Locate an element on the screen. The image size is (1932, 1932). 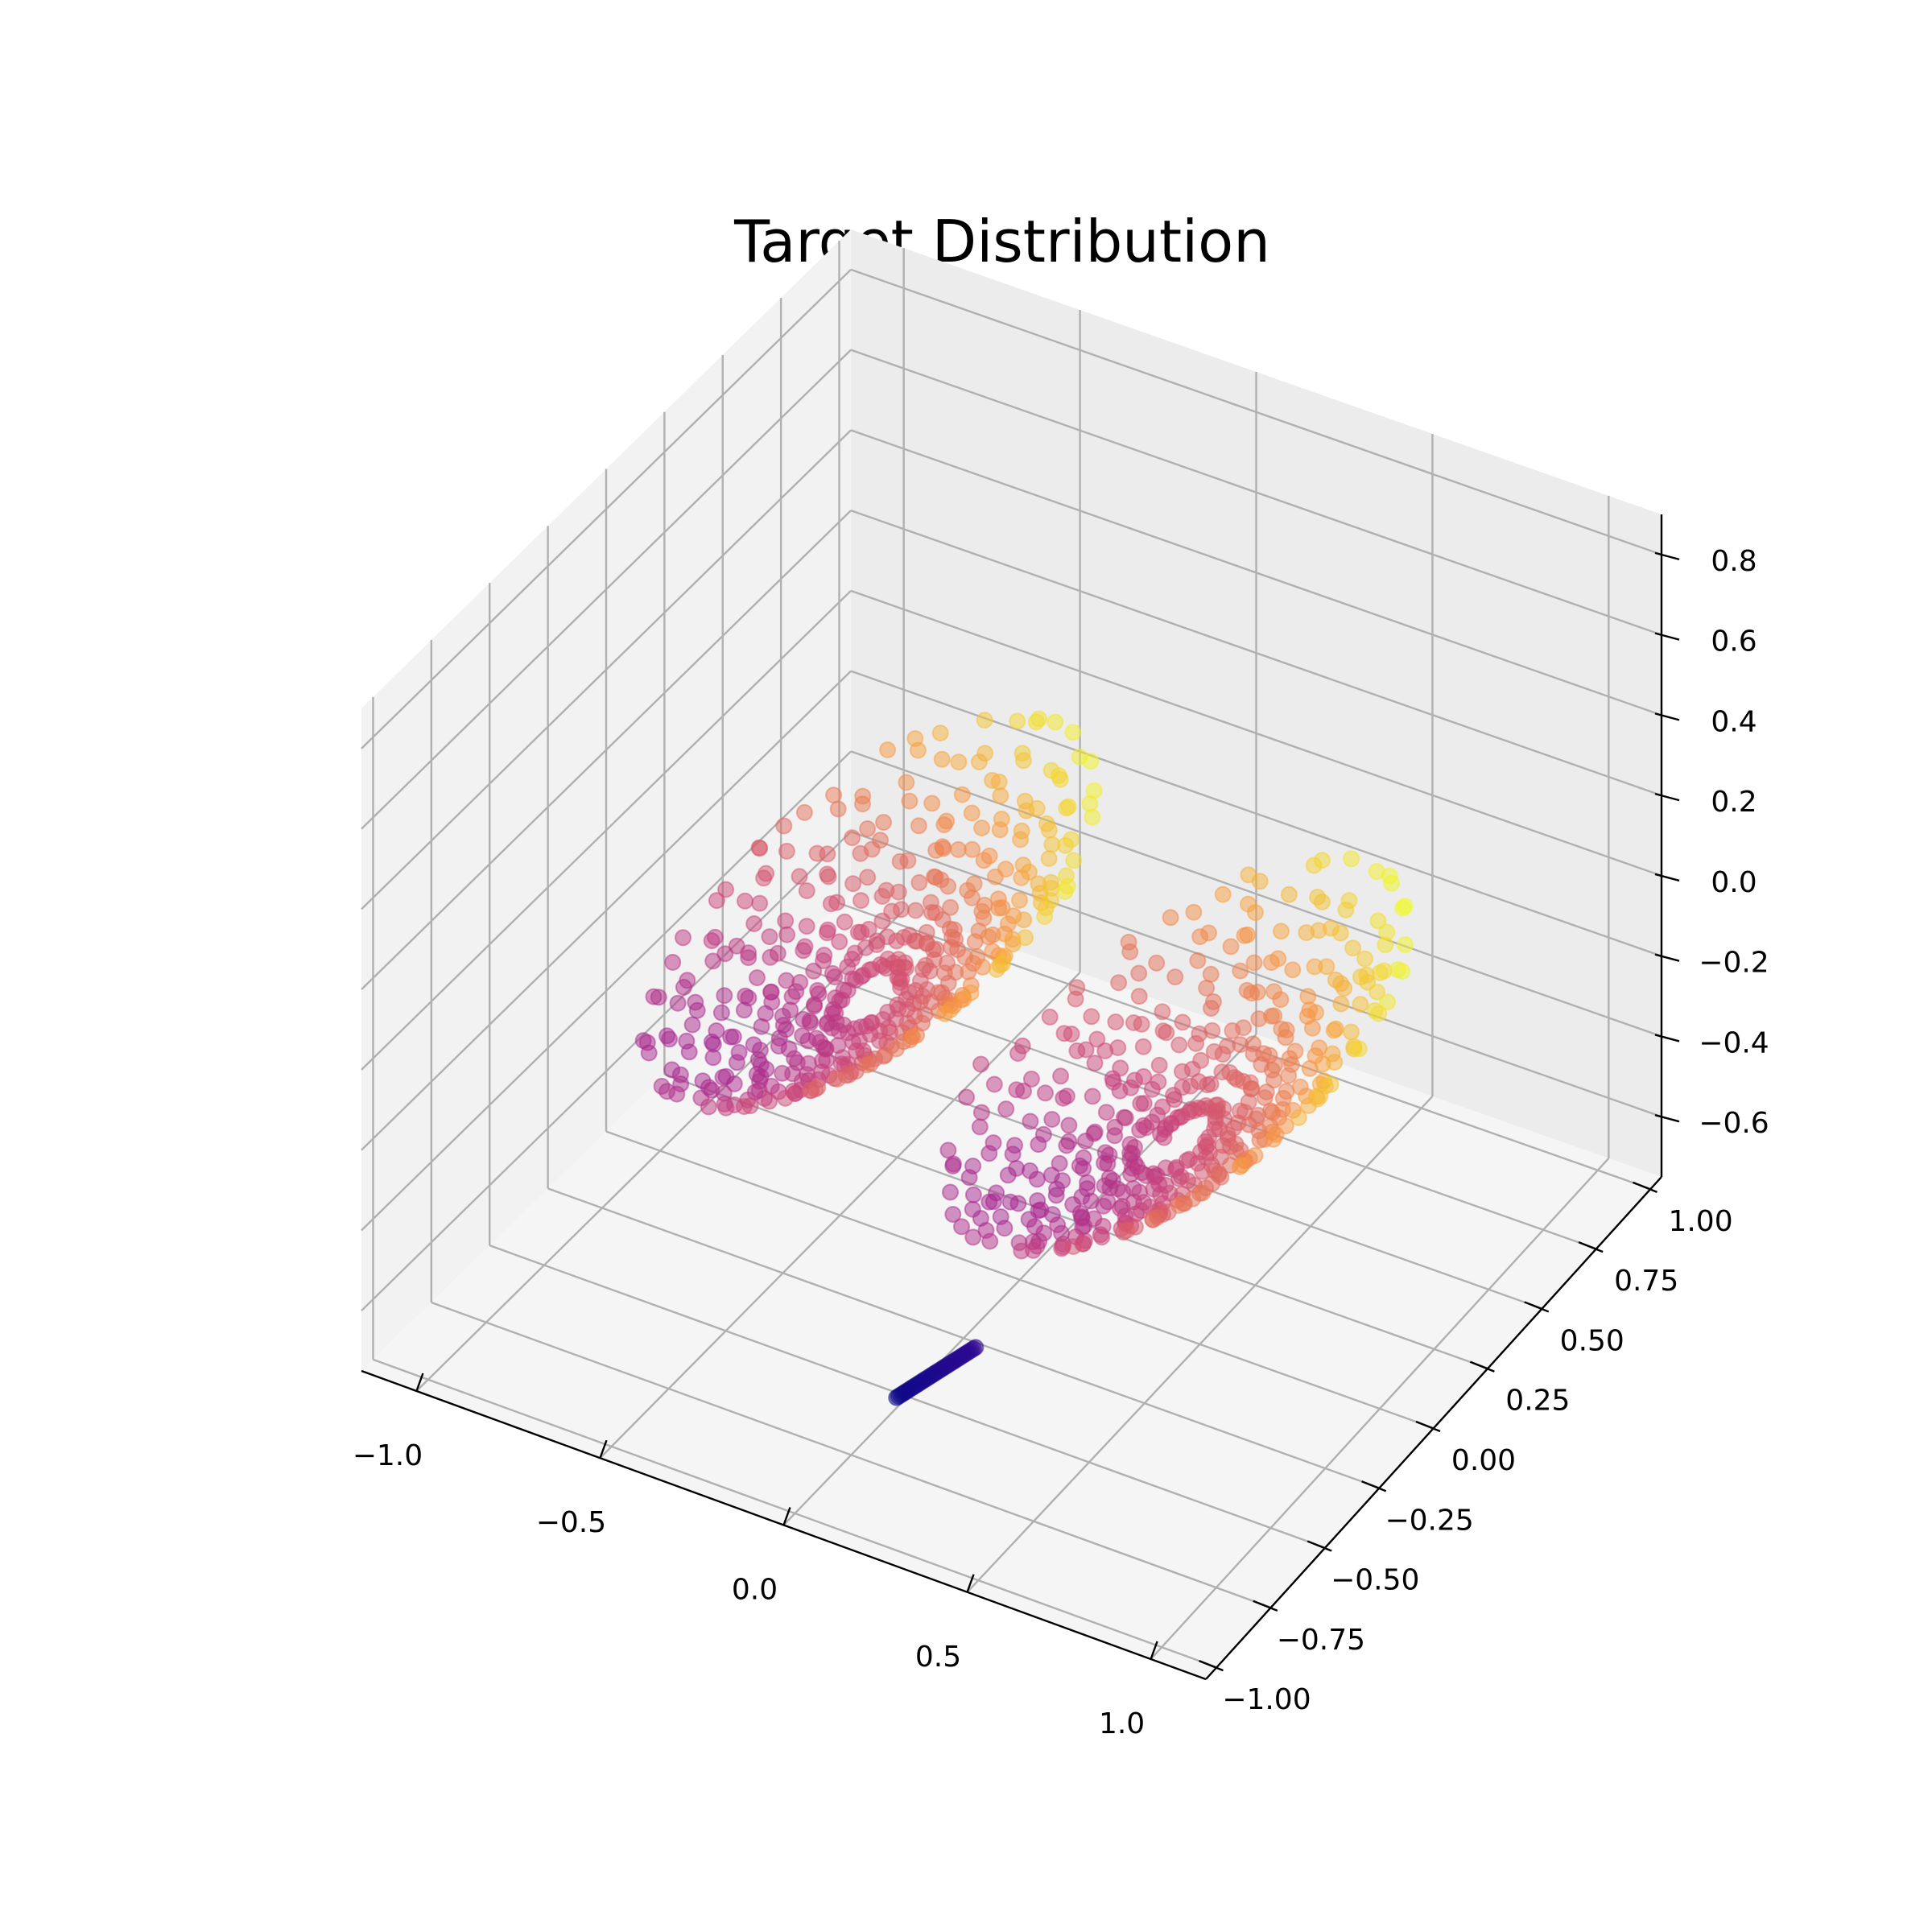
y-tick-label: −0.75 is located at coordinates (1321, 1640).